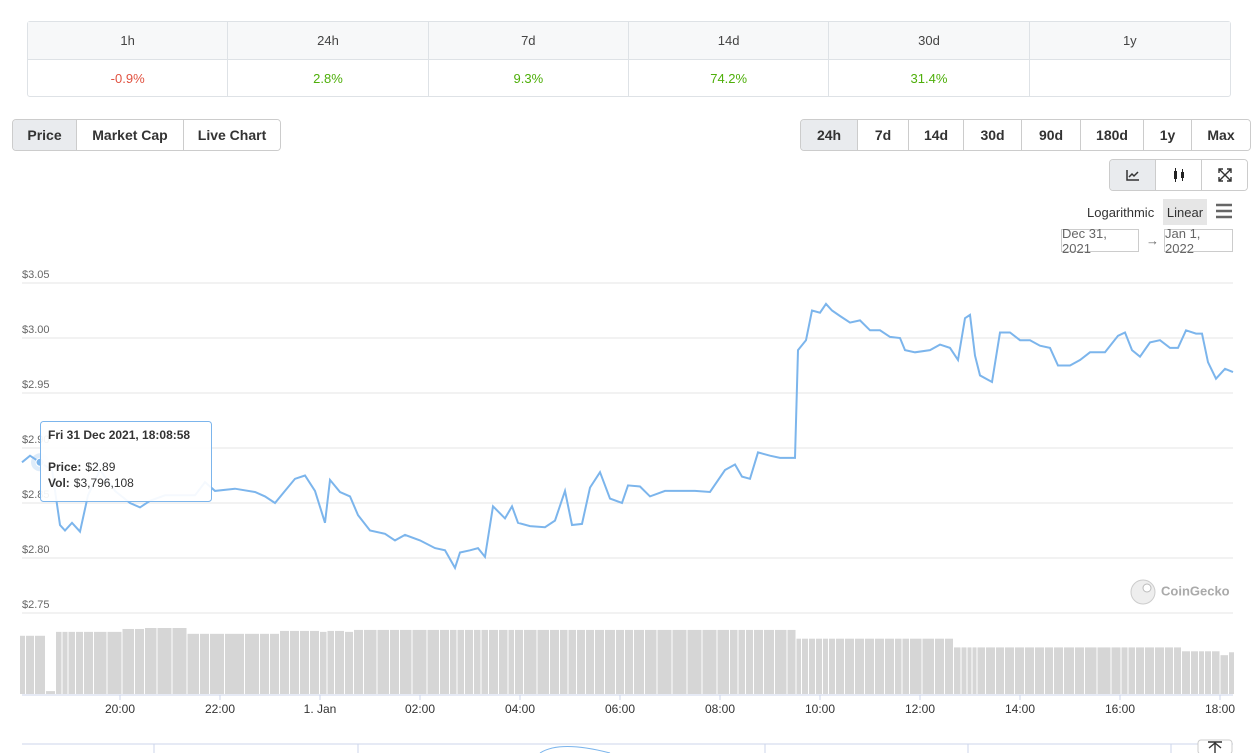  I want to click on tab-button: Live Chart, so click(232, 135).